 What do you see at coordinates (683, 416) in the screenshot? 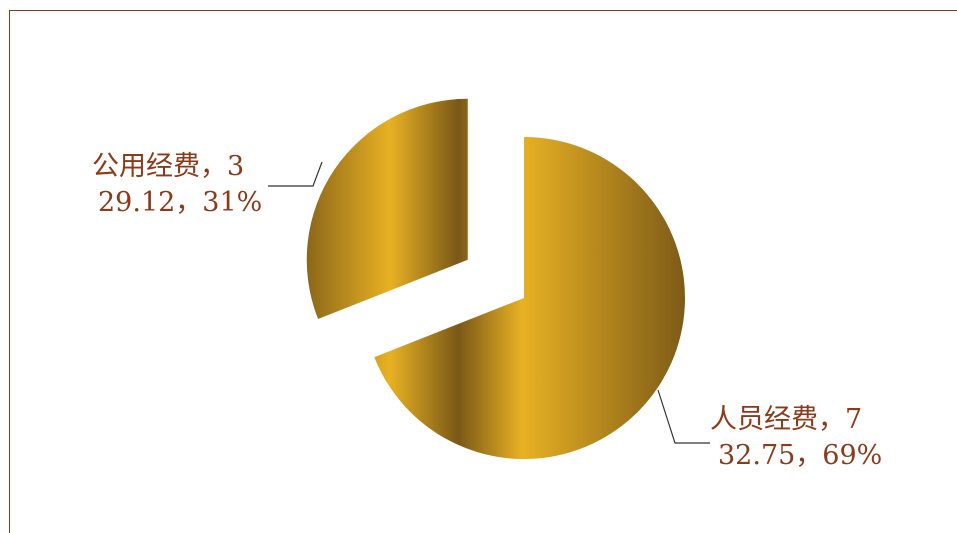
I see `leader-line-personnel` at bounding box center [683, 416].